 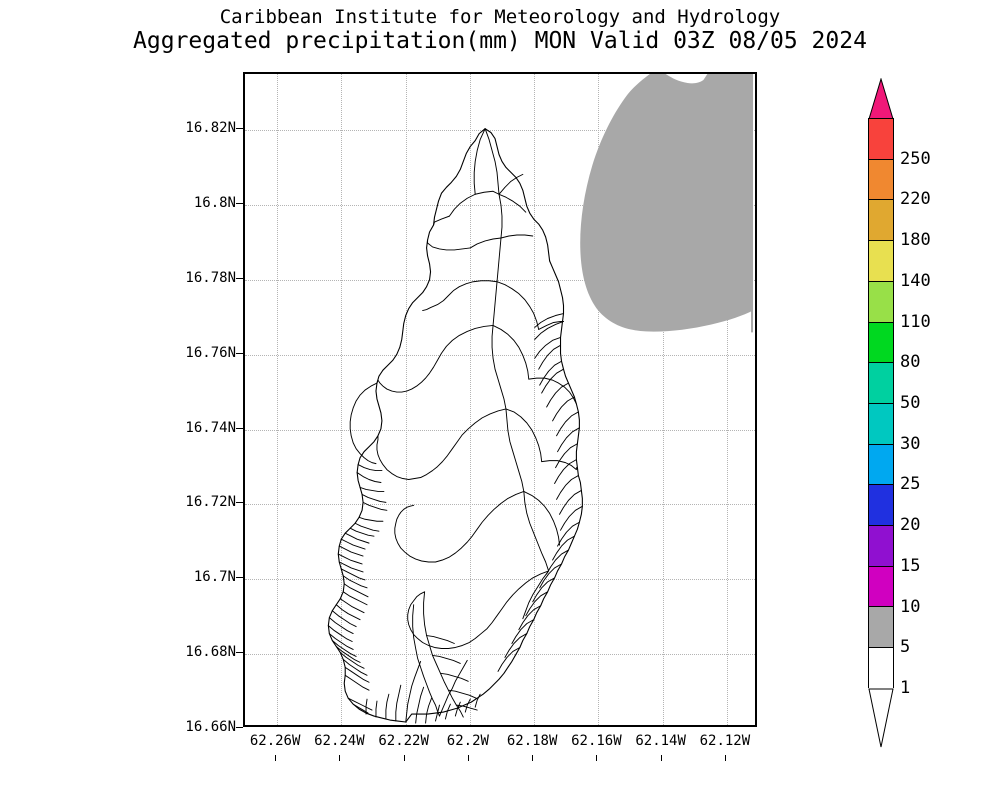 I want to click on colorbar-bands, so click(x=881, y=403).